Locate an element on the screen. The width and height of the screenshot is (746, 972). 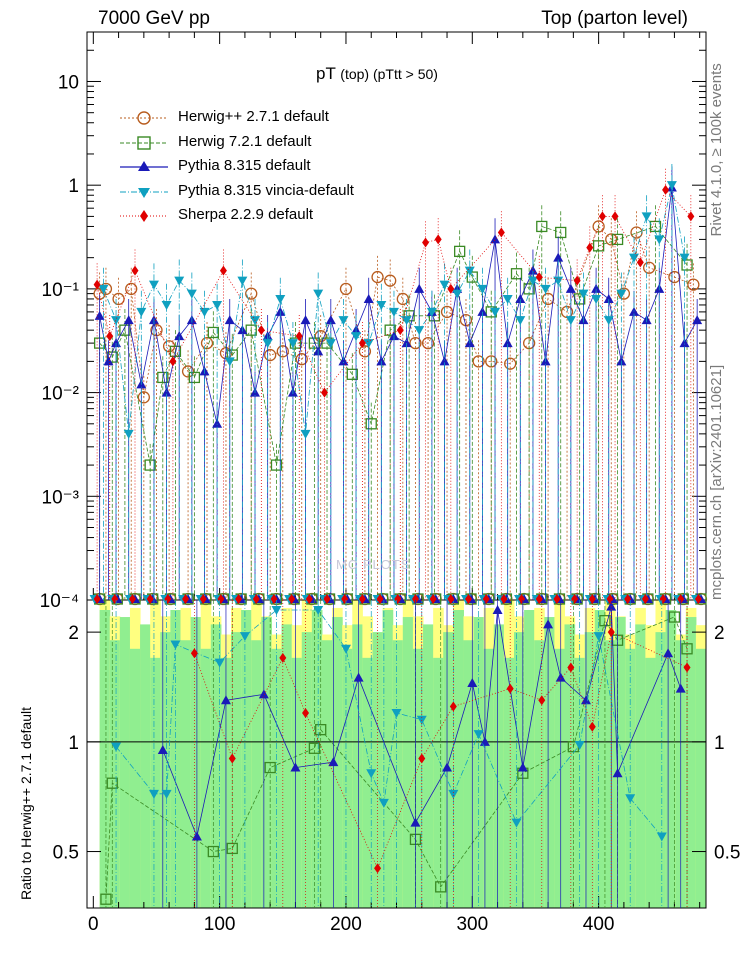
provenance-rivet: Rivet 4.1.0, ≥ 100k events is located at coordinates (716, 150).